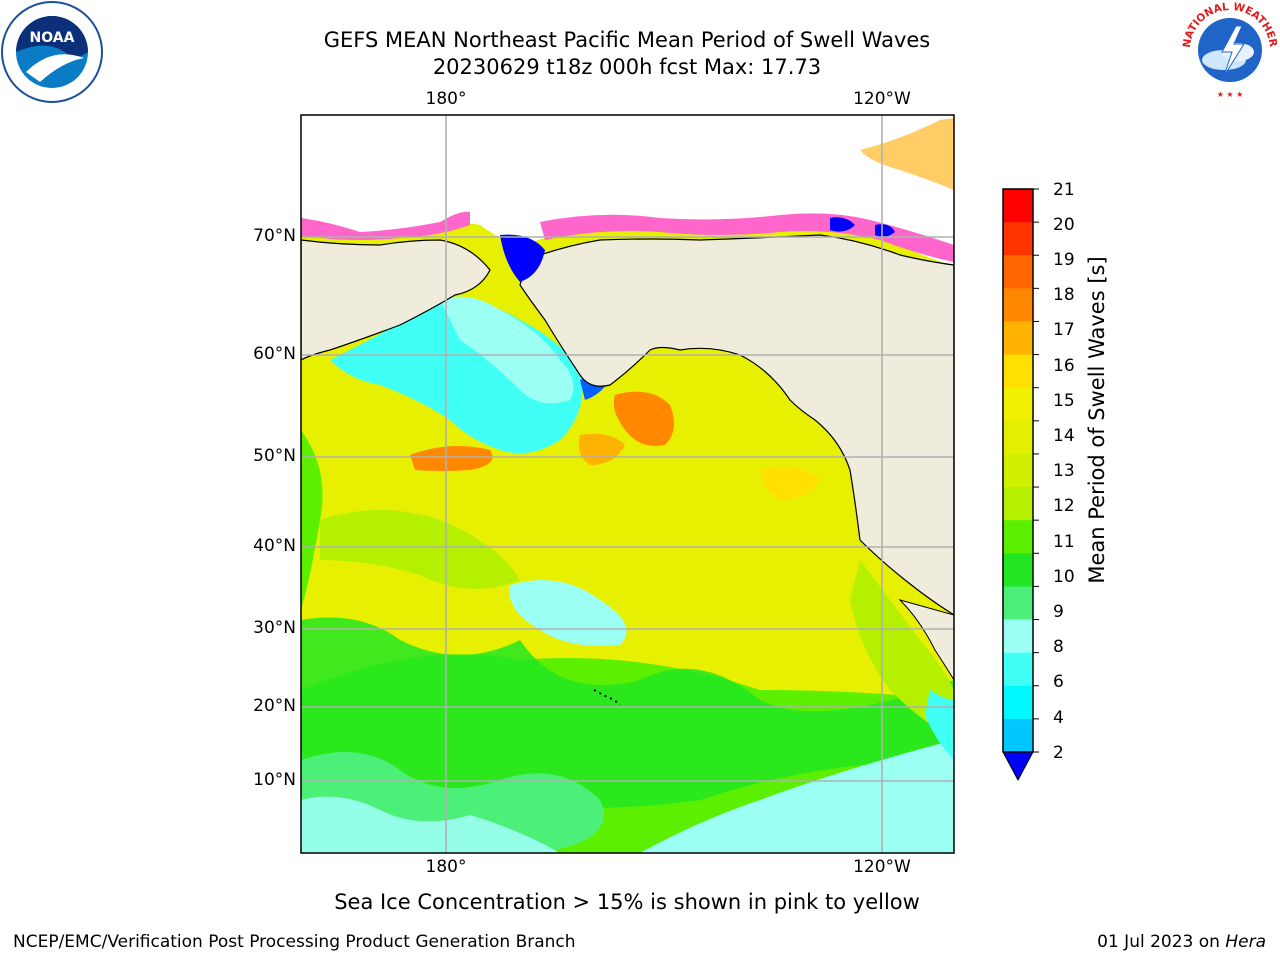  Describe the element at coordinates (1064, 366) in the screenshot. I see `colorbar-tick: 16` at that location.